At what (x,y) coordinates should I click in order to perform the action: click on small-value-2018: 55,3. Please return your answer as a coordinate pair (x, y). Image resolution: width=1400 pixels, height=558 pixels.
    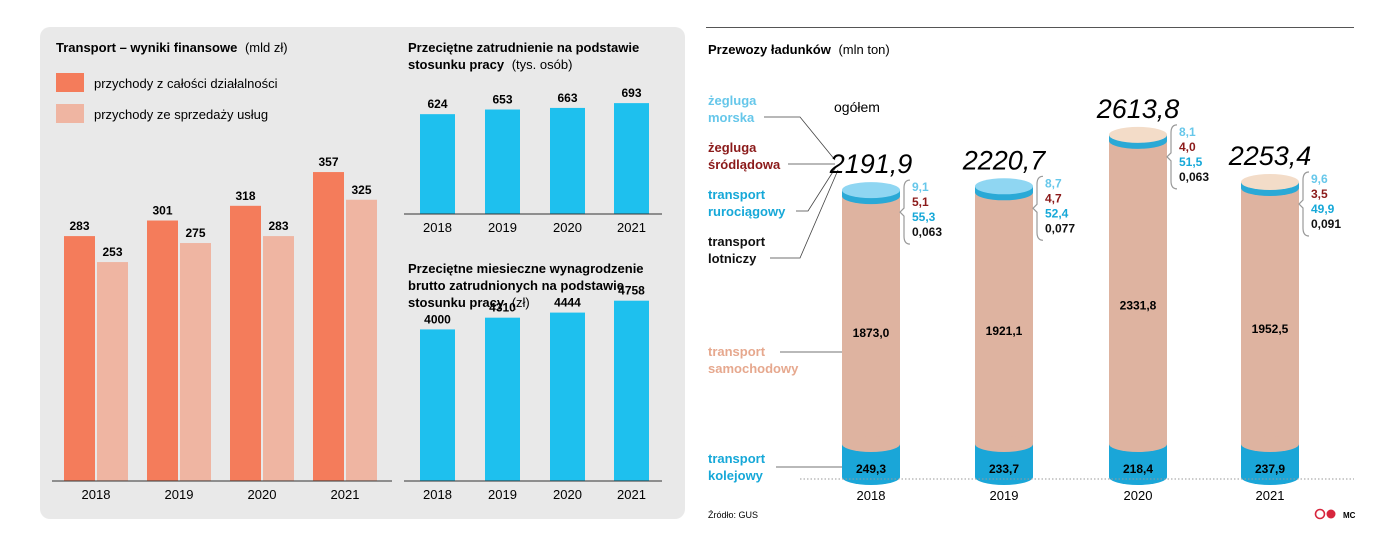
    Looking at the image, I should click on (924, 217).